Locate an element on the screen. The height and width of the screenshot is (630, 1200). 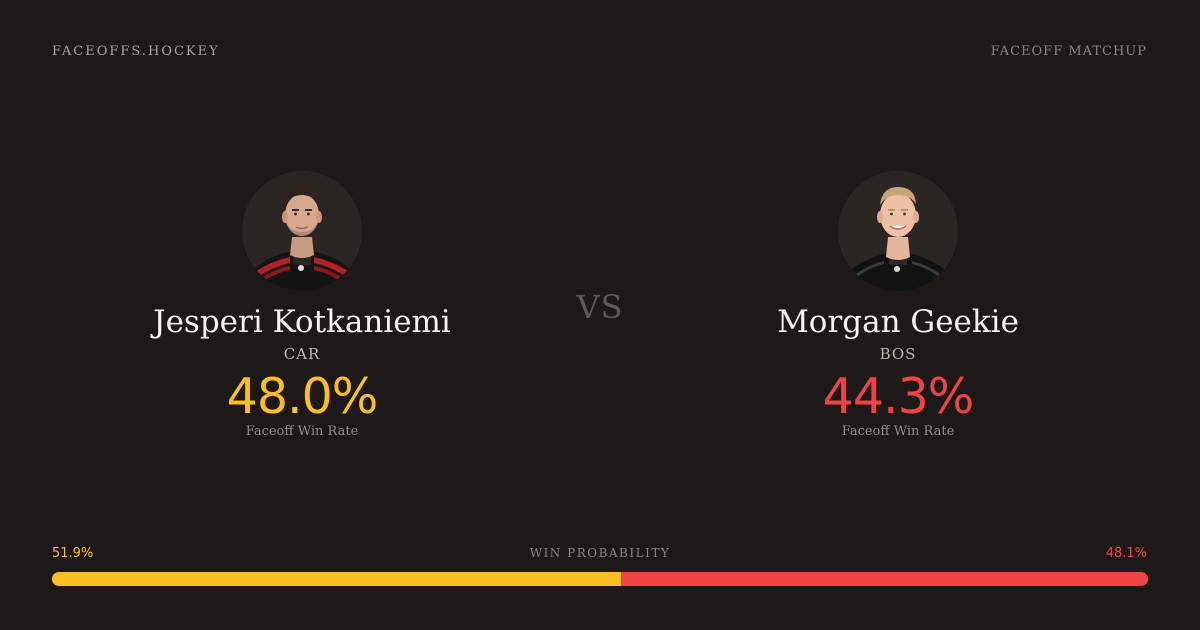
player-avatar-right is located at coordinates (898, 231).